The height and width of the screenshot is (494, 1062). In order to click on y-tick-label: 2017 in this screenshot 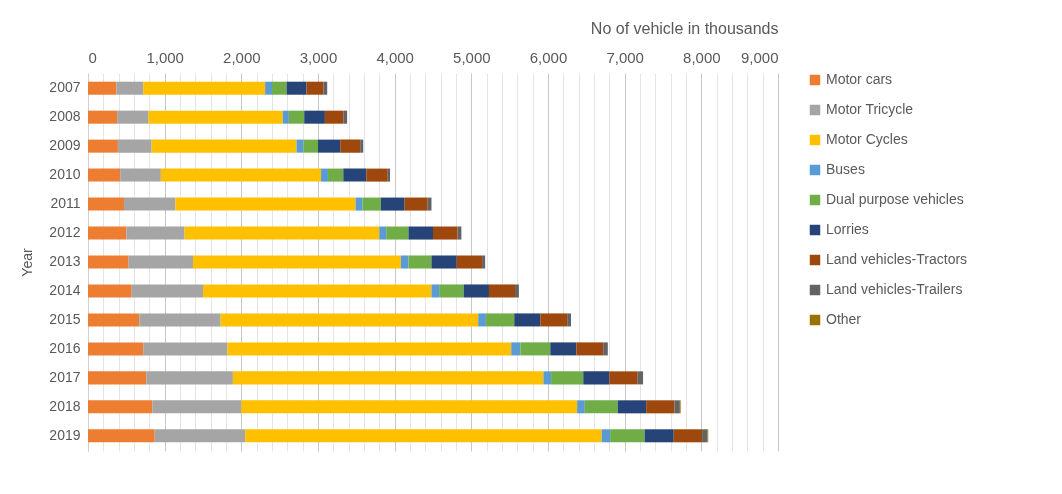, I will do `click(65, 376)`.